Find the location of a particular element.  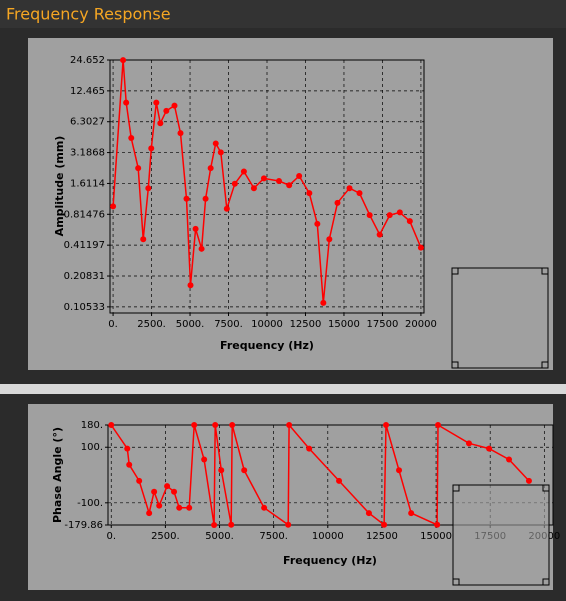

window-title: Frequency Response is located at coordinates (88, 14).